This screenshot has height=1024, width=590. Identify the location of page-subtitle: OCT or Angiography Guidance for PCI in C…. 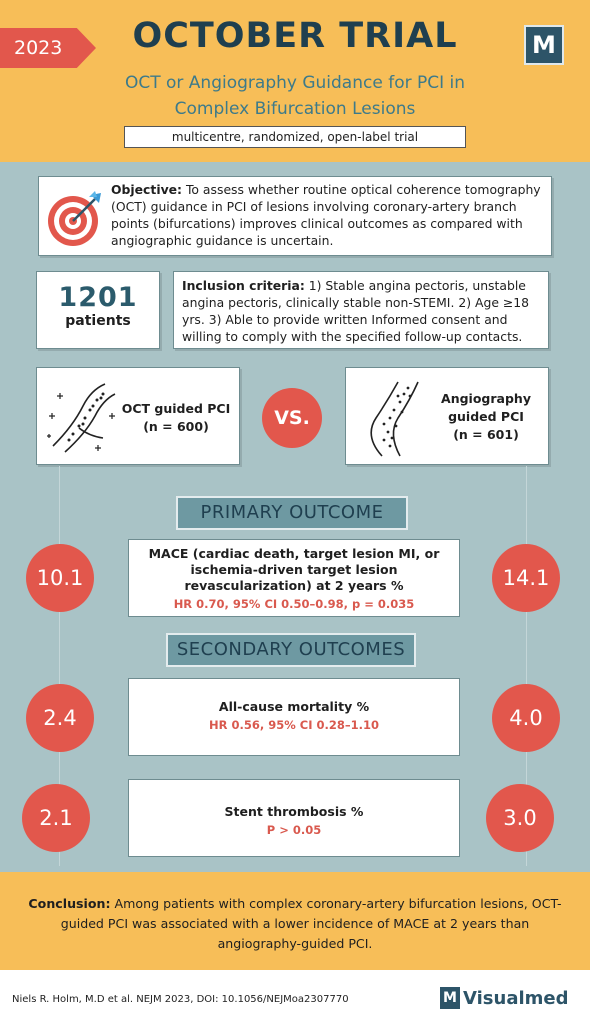
(295, 96).